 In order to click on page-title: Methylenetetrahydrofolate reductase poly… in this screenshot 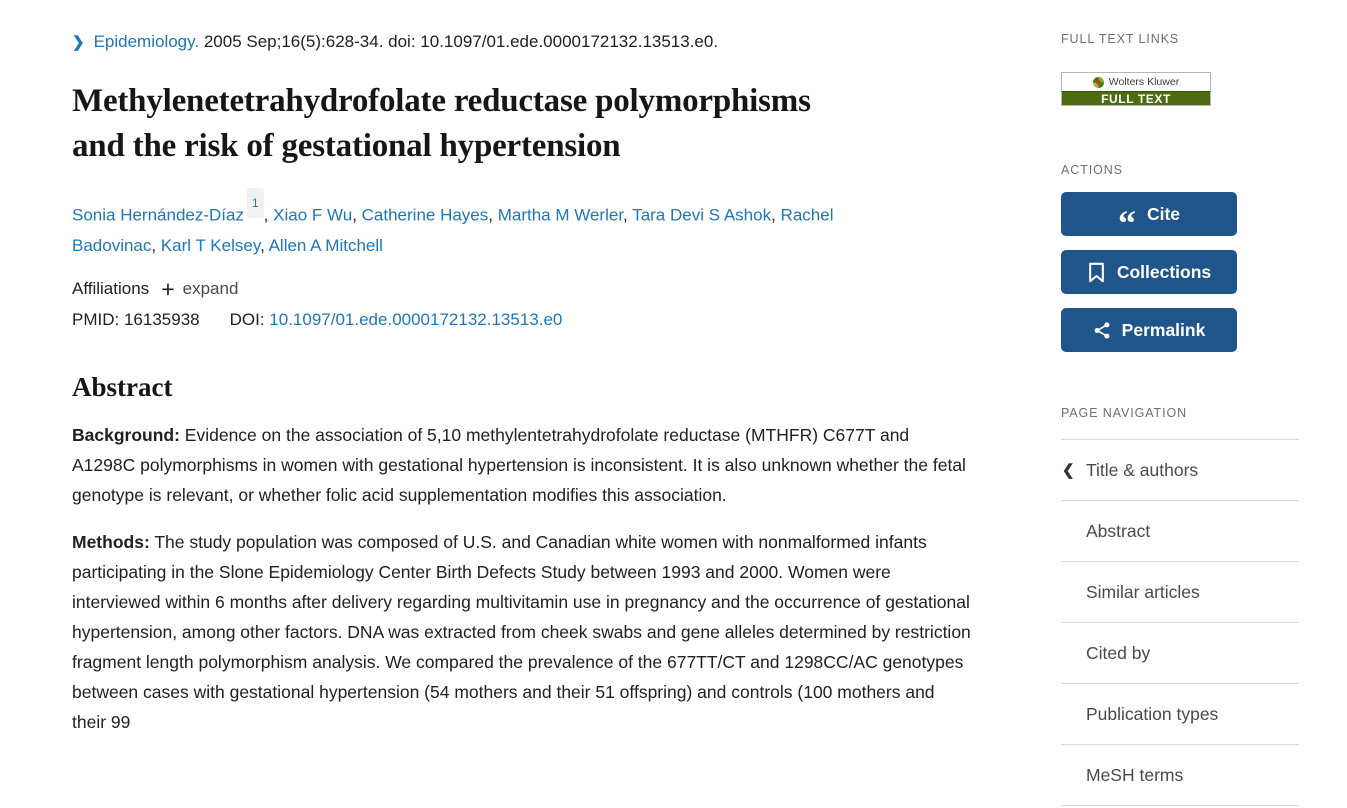, I will do `click(441, 123)`.